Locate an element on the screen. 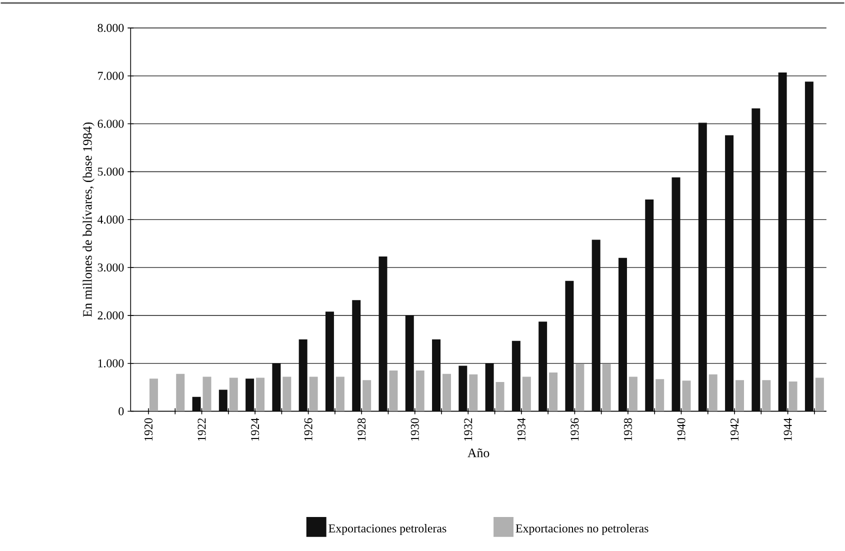 Image resolution: width=845 pixels, height=551 pixels. legend-label: Exportaciones petroleras is located at coordinates (387, 529).